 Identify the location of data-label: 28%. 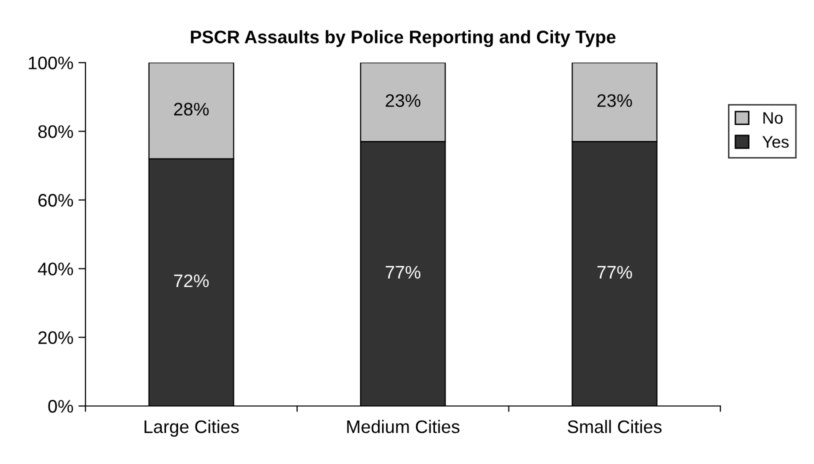
(191, 109).